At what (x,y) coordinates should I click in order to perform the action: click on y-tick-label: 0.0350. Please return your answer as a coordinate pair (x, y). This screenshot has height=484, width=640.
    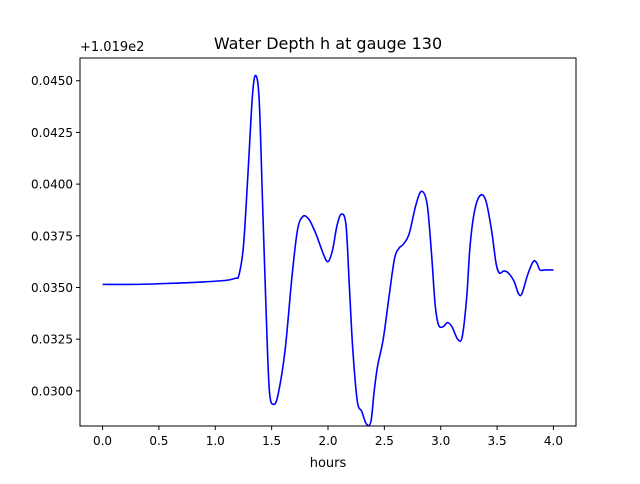
    Looking at the image, I should click on (52, 288).